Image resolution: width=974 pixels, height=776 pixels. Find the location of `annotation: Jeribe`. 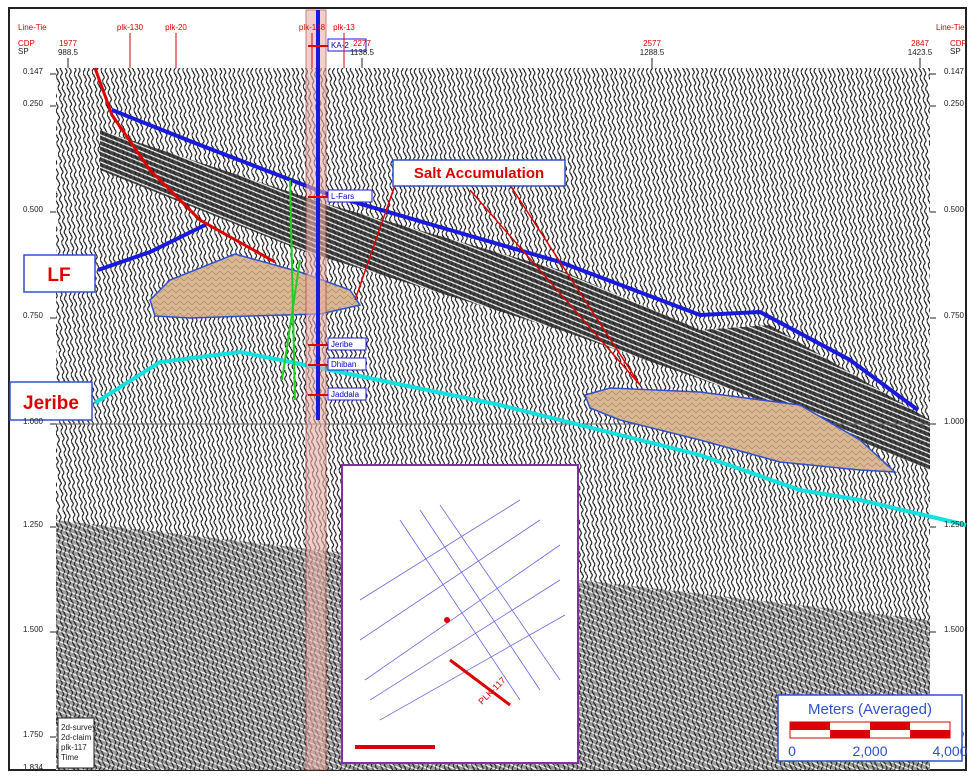

annotation: Jeribe is located at coordinates (51, 403).